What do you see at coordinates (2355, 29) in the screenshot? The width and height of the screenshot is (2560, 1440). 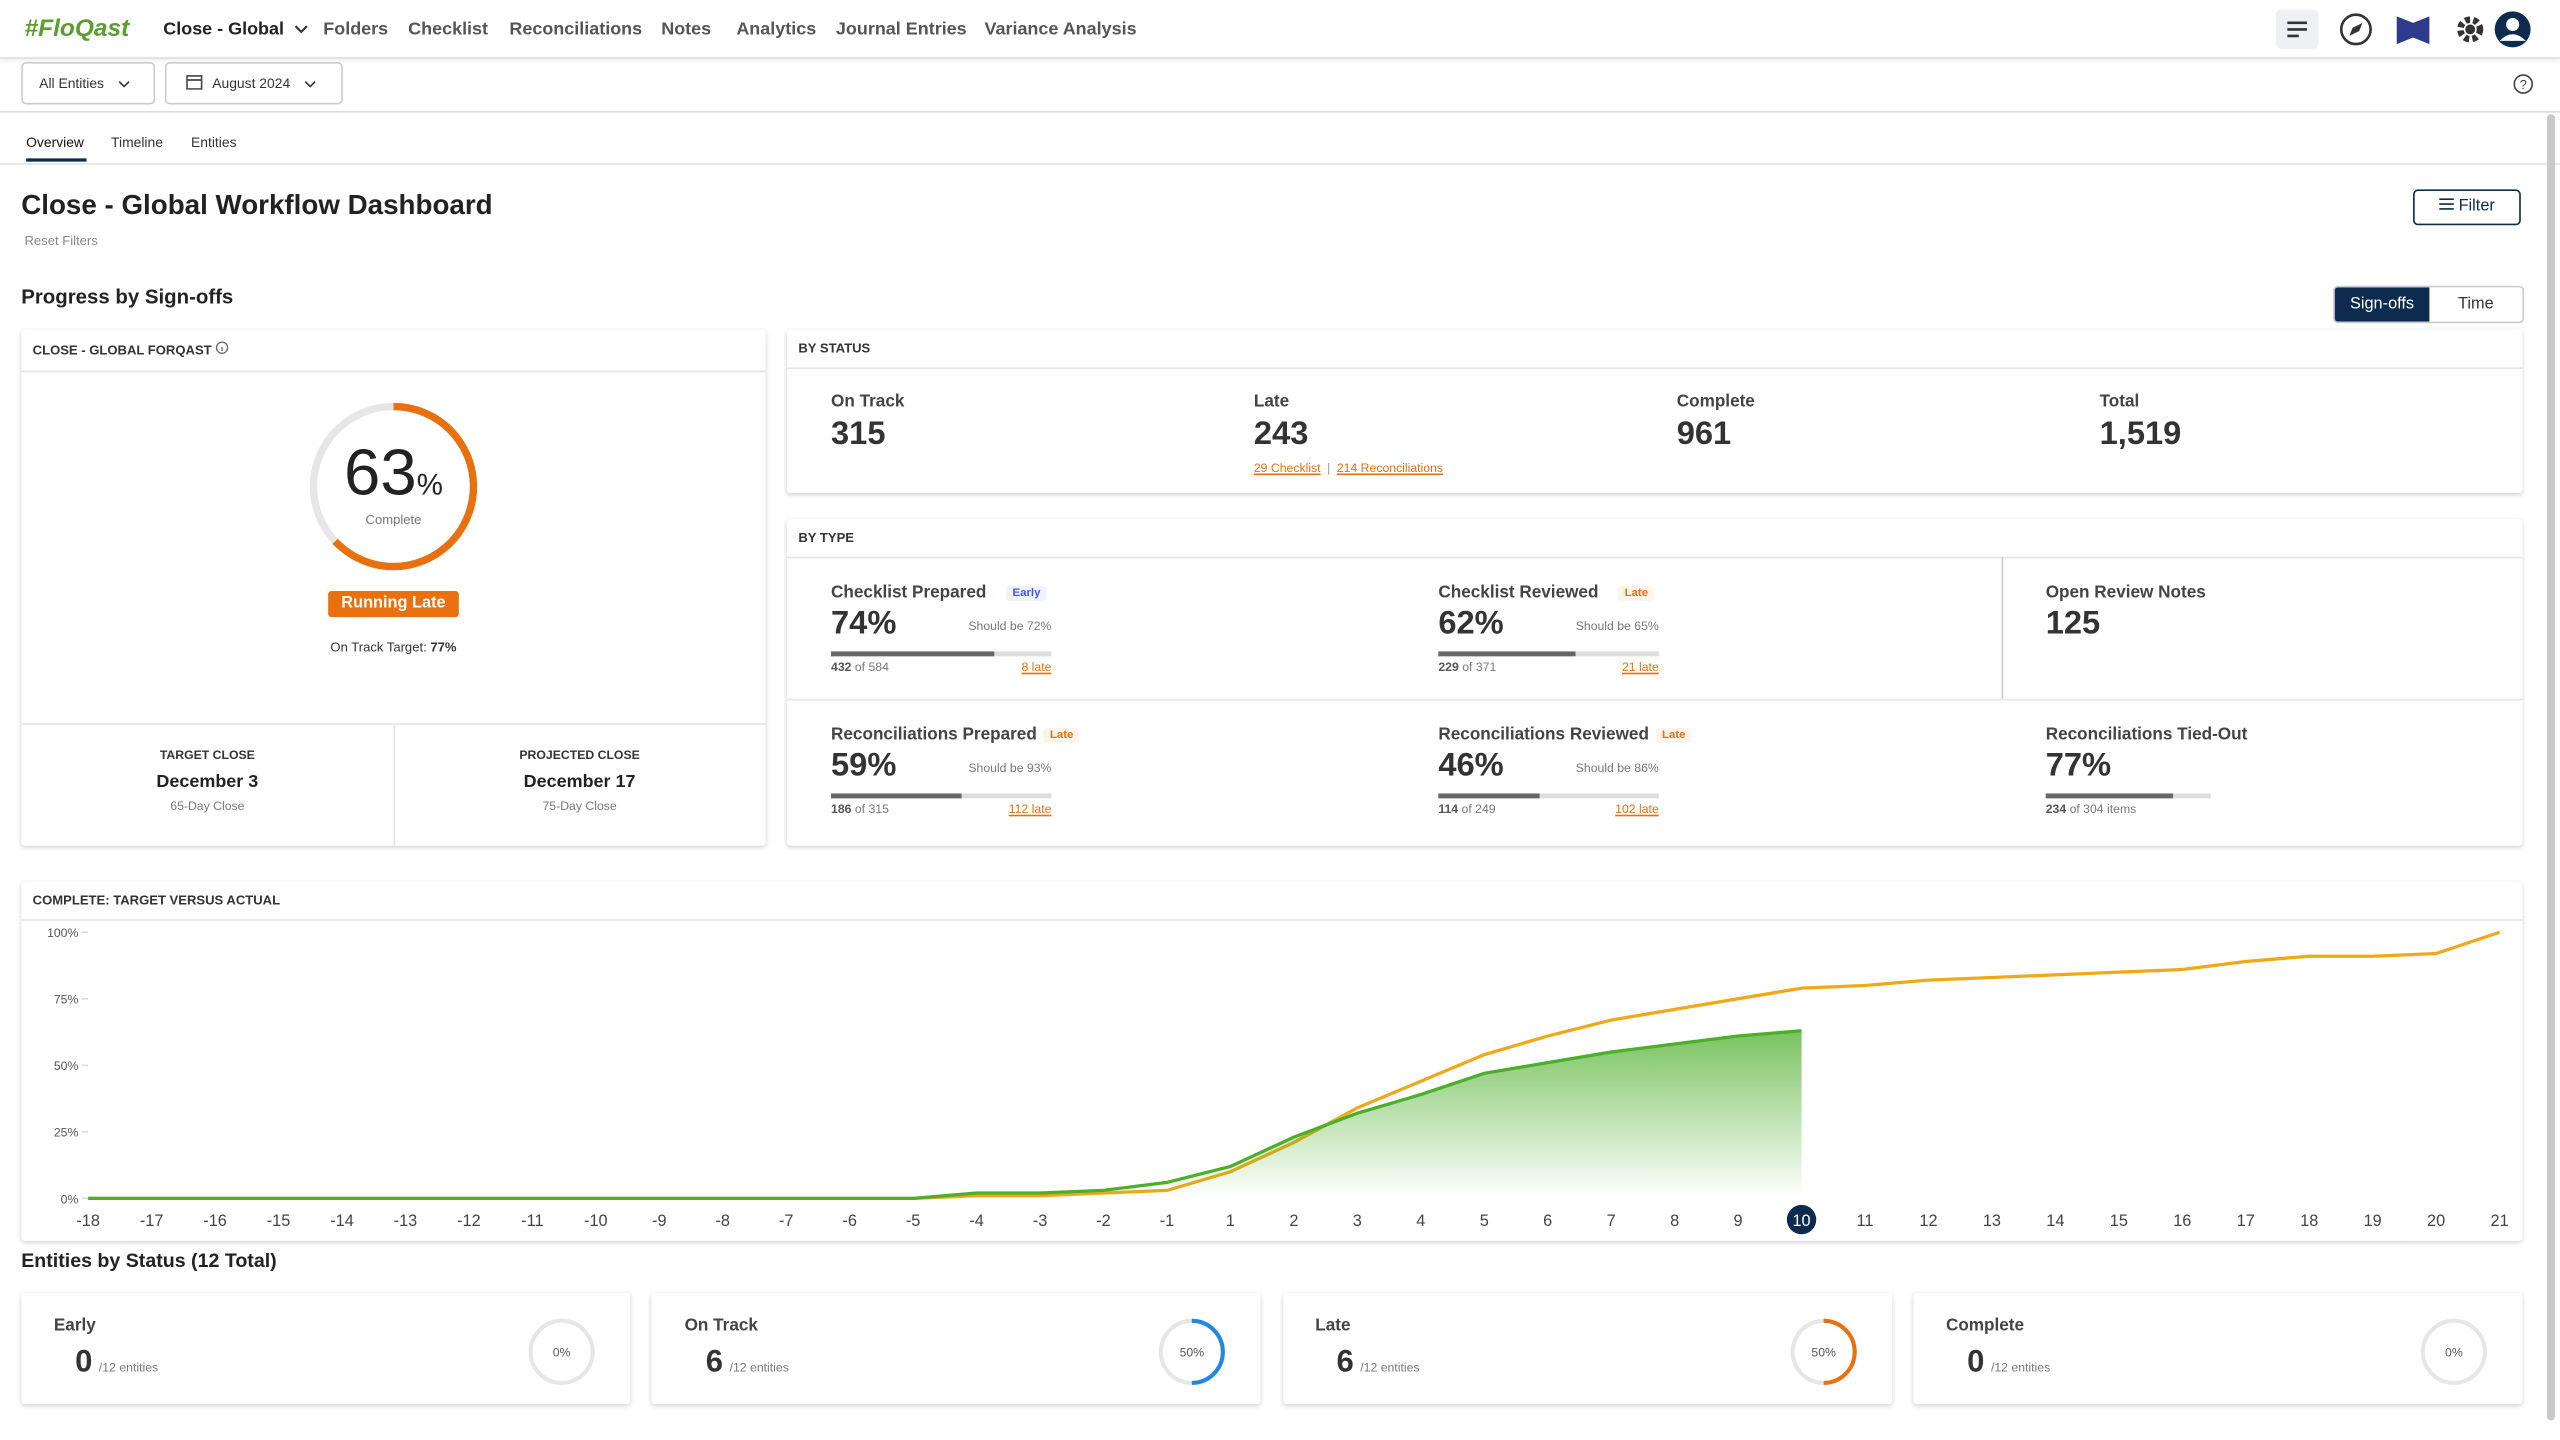 I see `compass-icon` at bounding box center [2355, 29].